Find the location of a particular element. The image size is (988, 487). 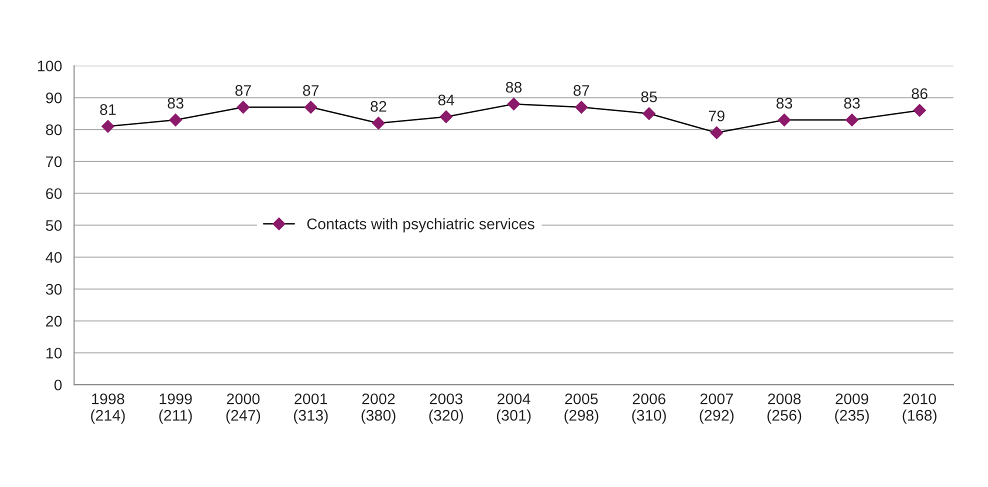

data-label: 82 is located at coordinates (378, 106).